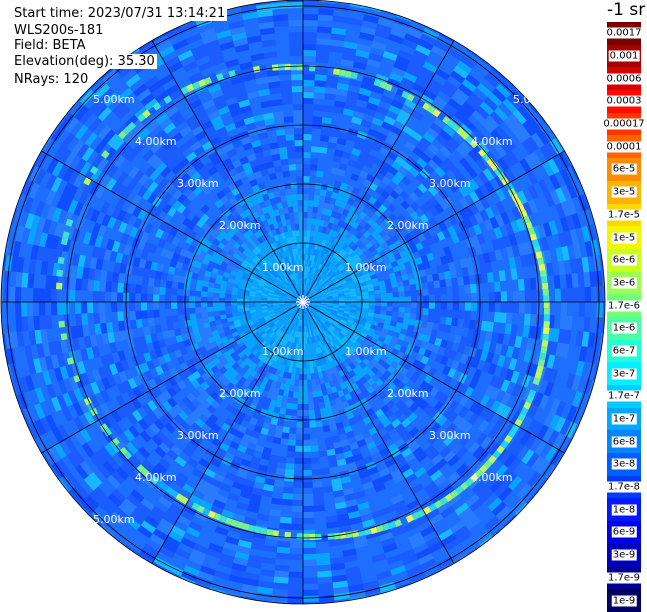 This screenshot has width=647, height=612. What do you see at coordinates (59, 30) in the screenshot?
I see `instrument-label: WLS200s-181` at bounding box center [59, 30].